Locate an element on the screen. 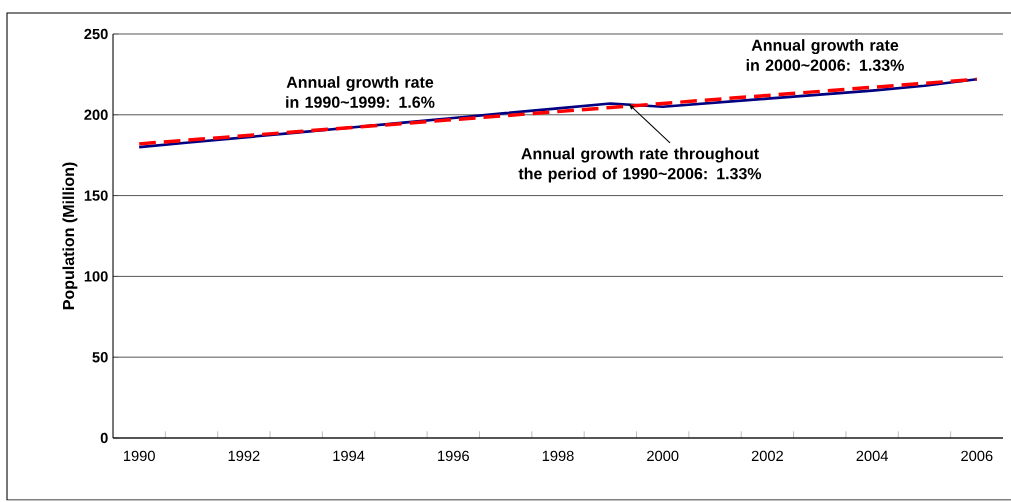 The height and width of the screenshot is (502, 1011). y-tick-label: 0 is located at coordinates (104, 438).